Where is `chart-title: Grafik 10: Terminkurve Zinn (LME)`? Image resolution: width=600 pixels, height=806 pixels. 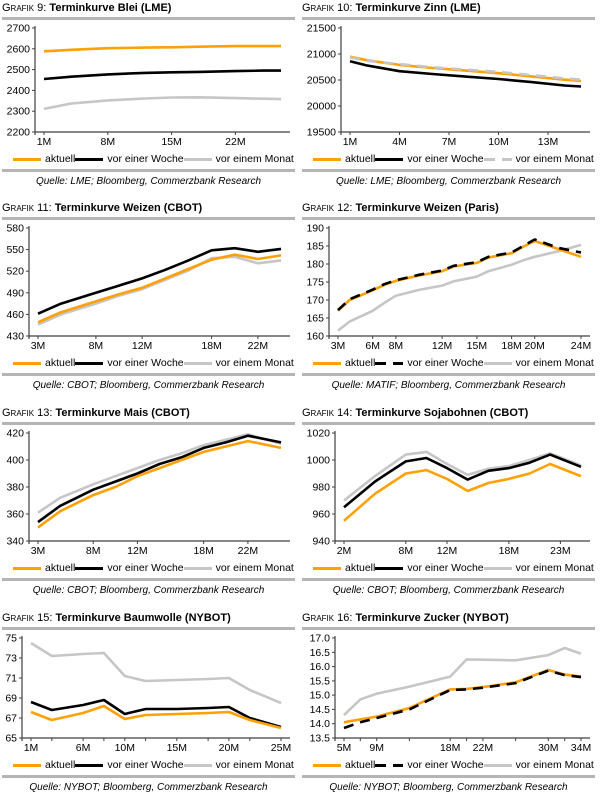 chart-title: Grafik 10: Terminkurve Zinn (LME) is located at coordinates (448, 8).